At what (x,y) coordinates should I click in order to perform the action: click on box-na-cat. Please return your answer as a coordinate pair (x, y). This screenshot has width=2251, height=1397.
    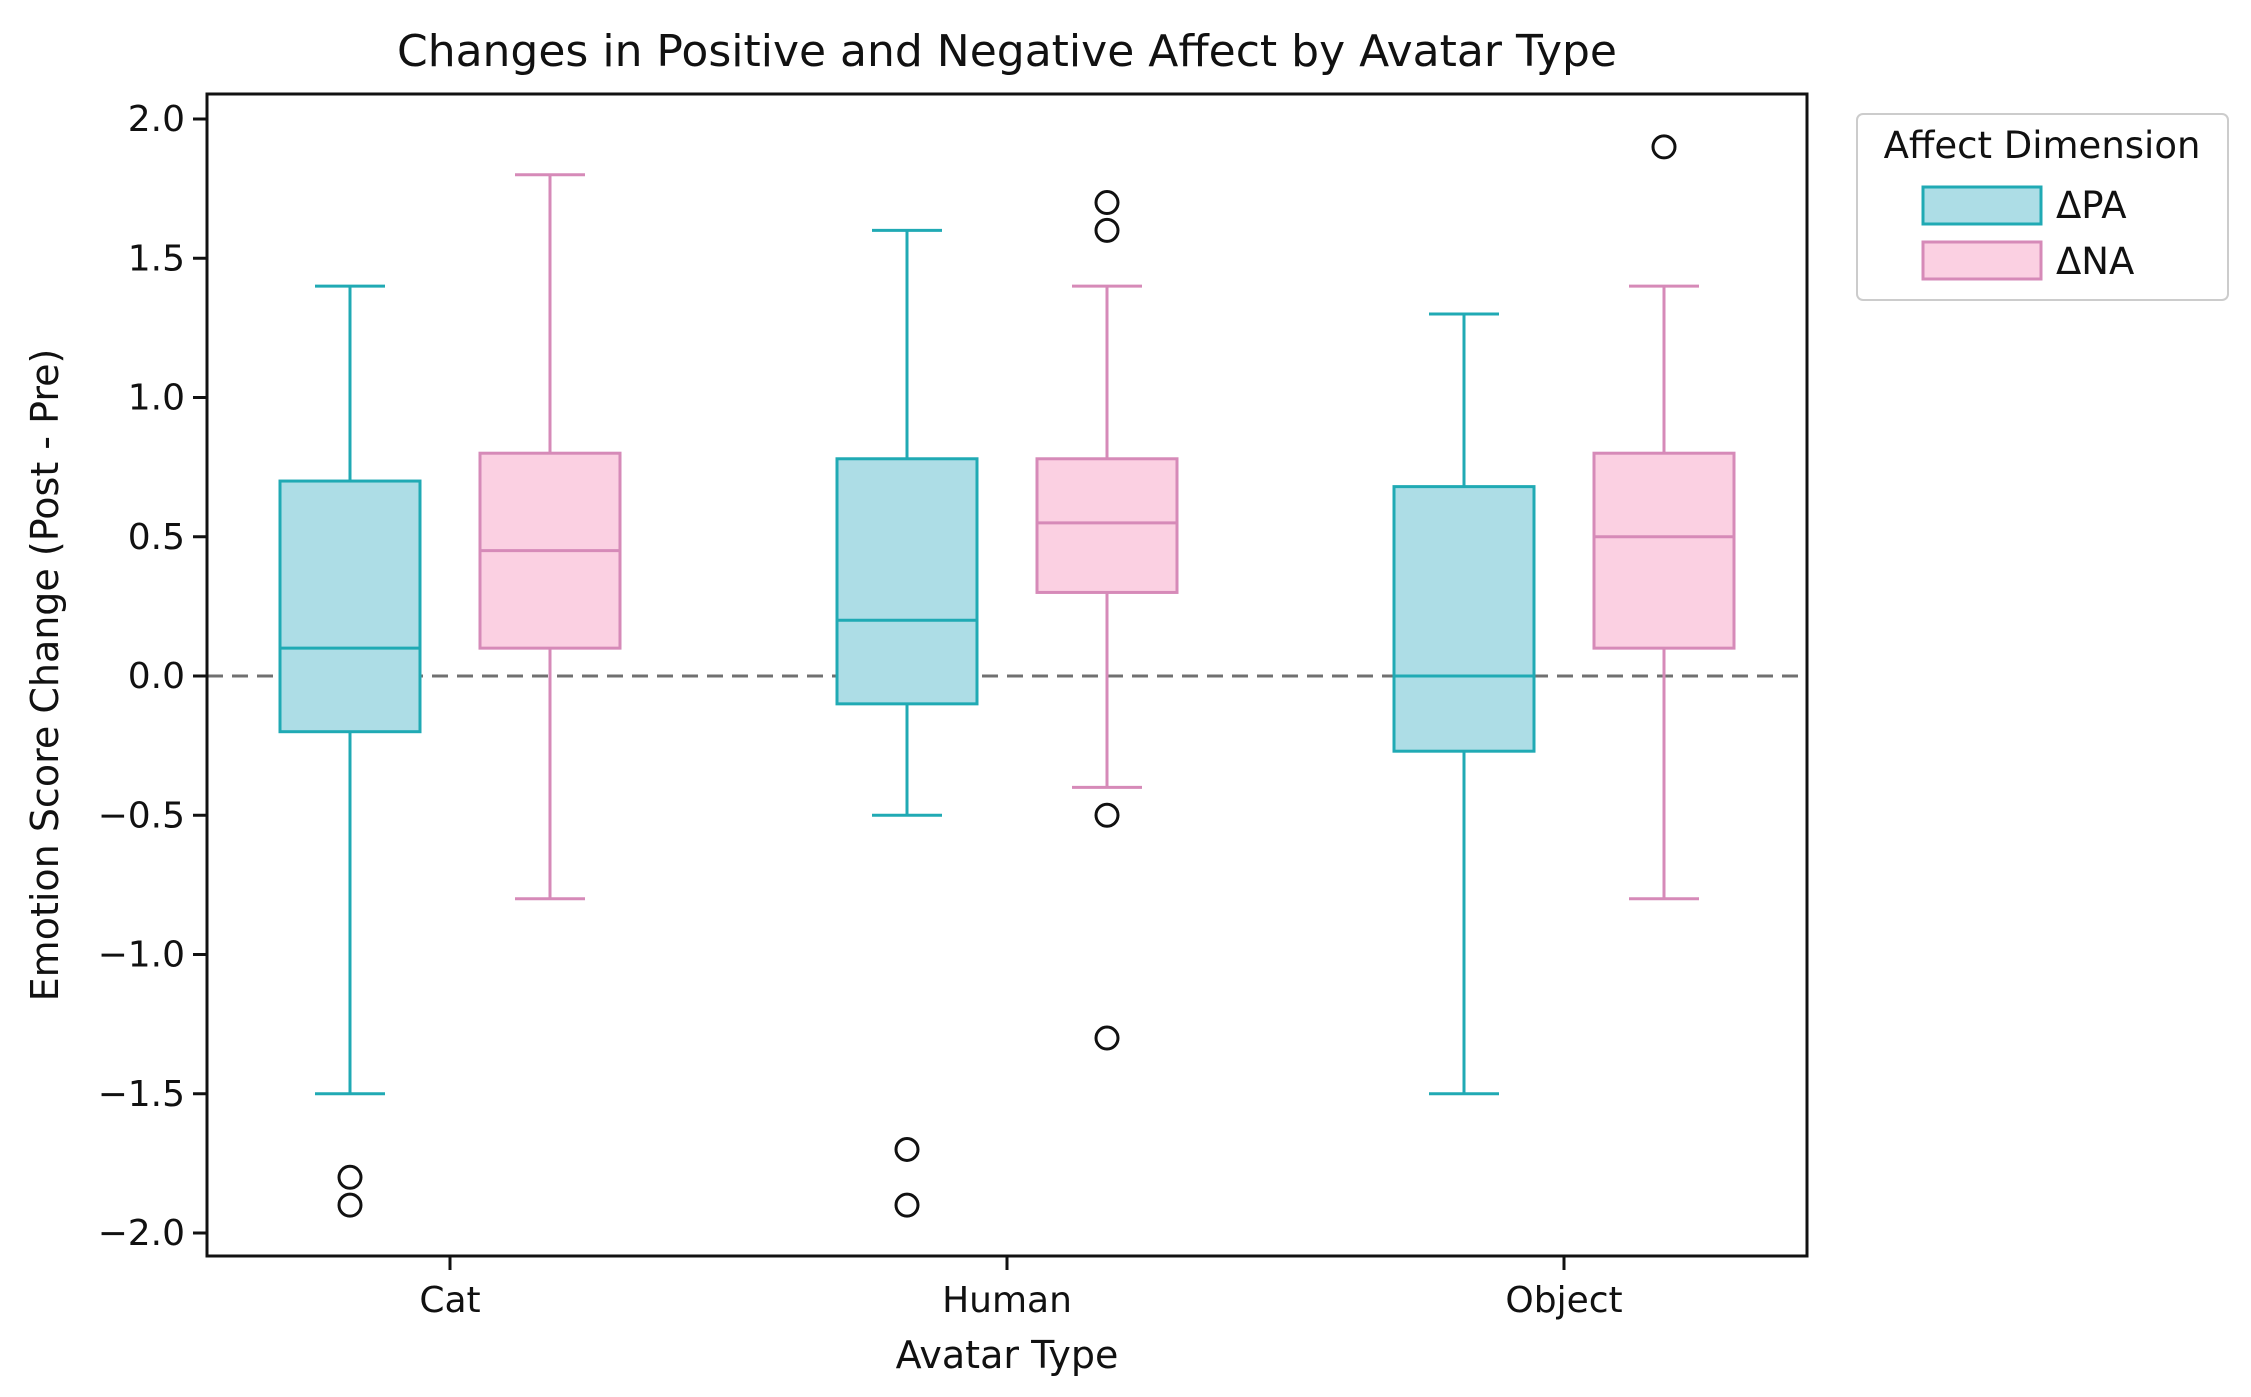
    Looking at the image, I should click on (550, 537).